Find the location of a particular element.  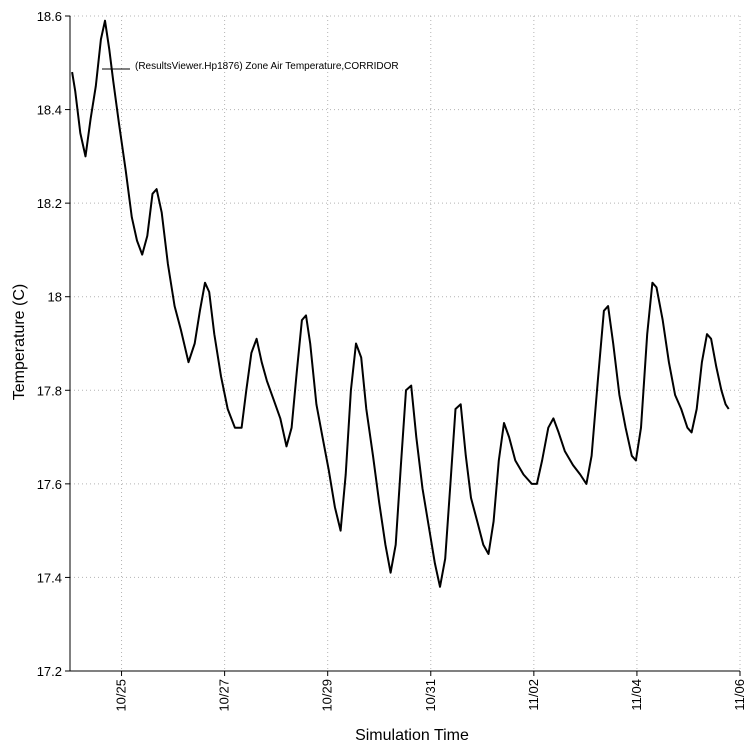

x-tick-label: 11/06 is located at coordinates (739, 695).